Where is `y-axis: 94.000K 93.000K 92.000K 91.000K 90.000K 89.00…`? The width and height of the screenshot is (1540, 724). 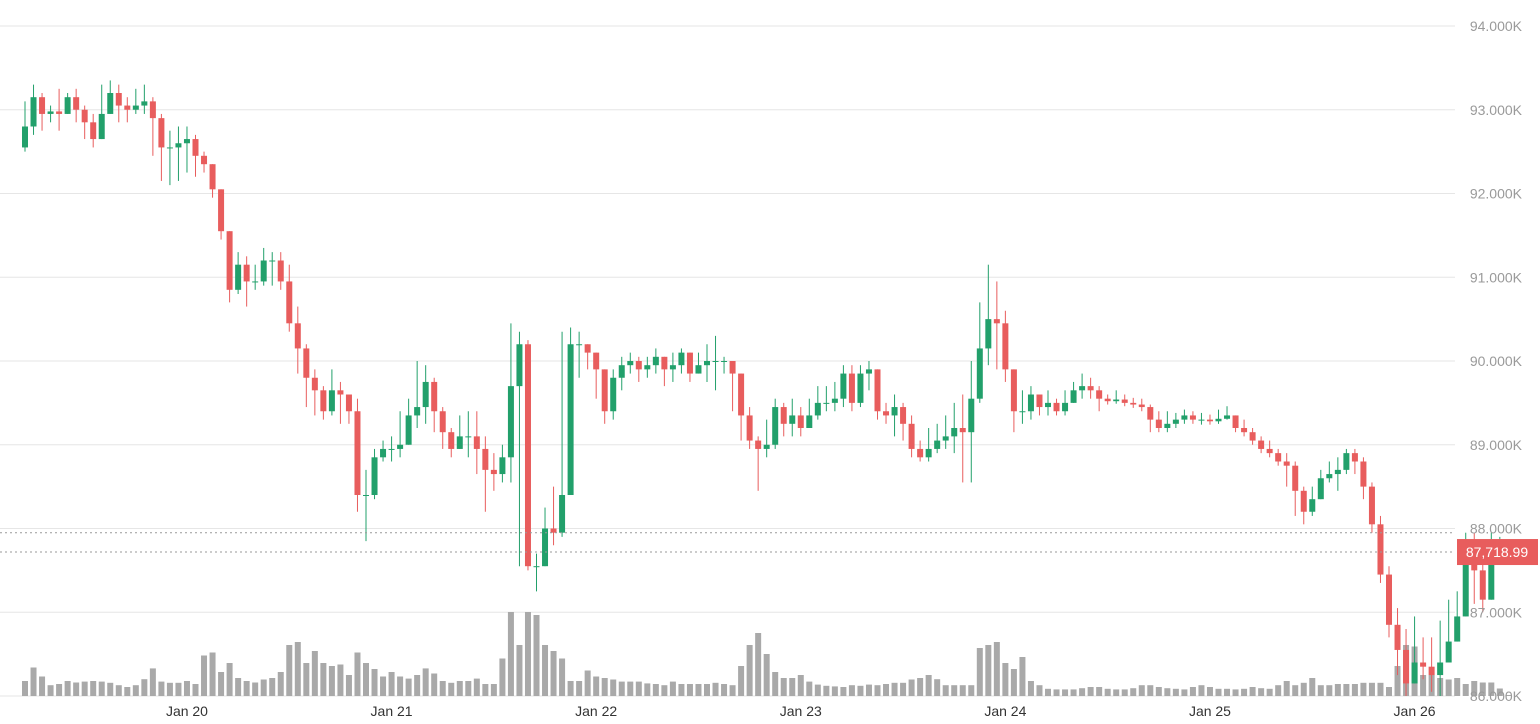
y-axis: 94.000K 93.000K 92.000K 91.000K 90.000K 89.00… is located at coordinates (1496, 361).